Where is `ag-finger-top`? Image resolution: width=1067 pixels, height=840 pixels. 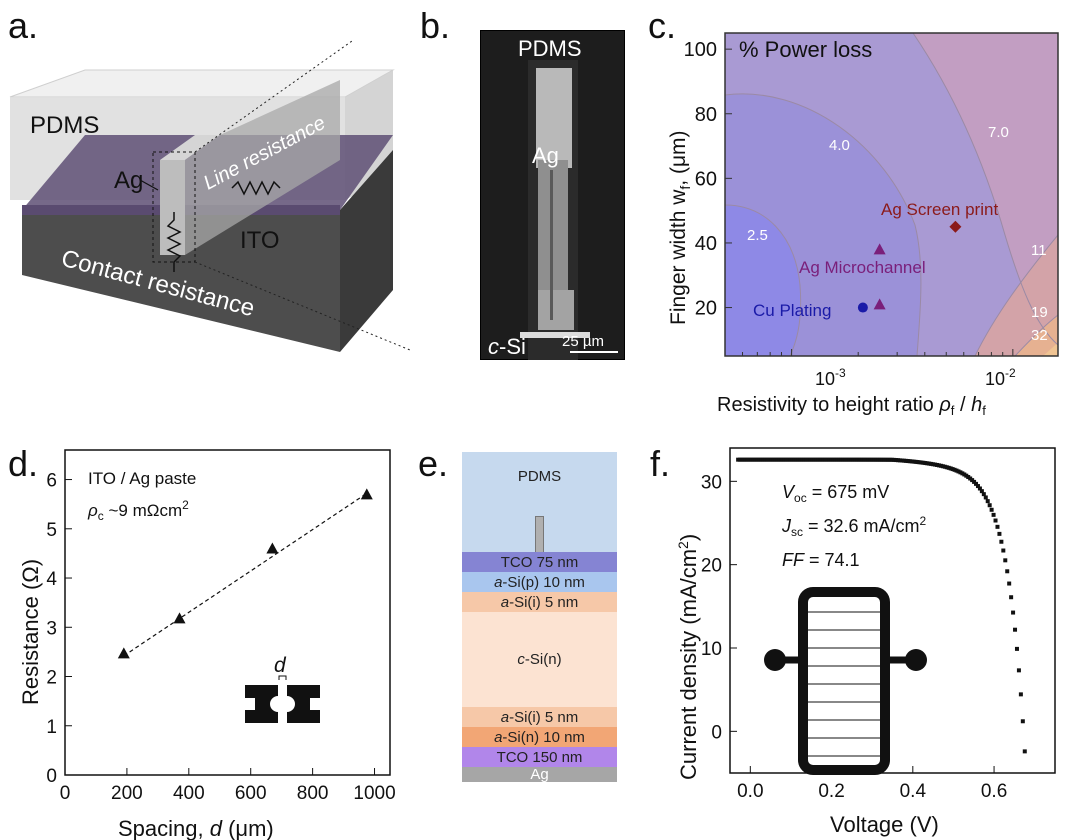 ag-finger-top is located at coordinates (190, 147).